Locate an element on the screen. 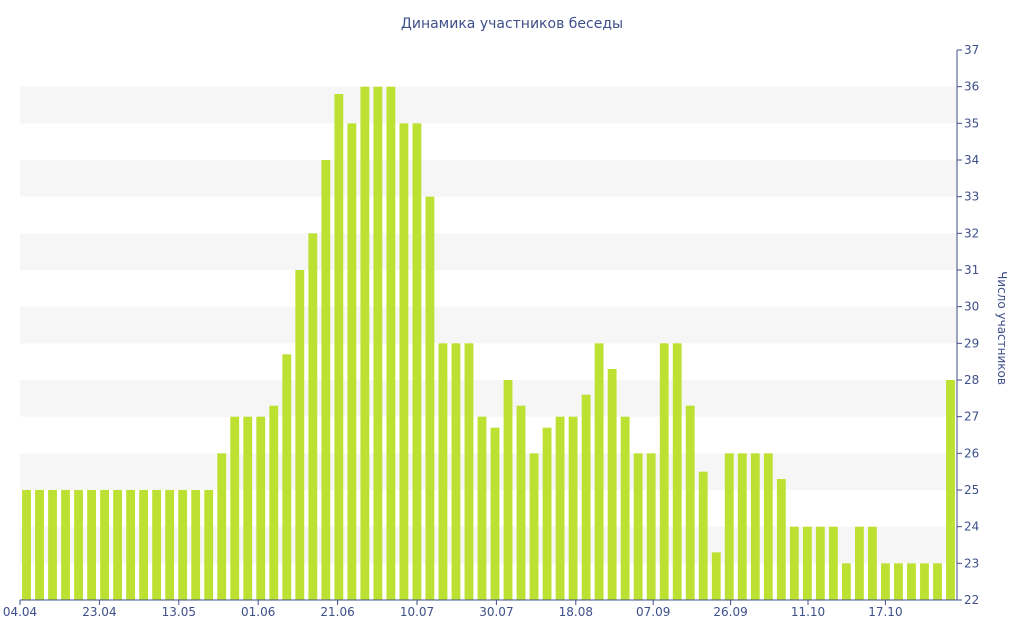  y-tick-label: 28 is located at coordinates (971, 380).